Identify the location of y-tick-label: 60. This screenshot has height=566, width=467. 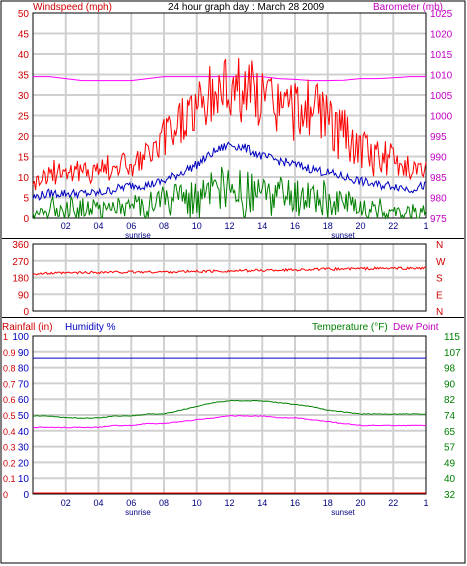
(24, 400).